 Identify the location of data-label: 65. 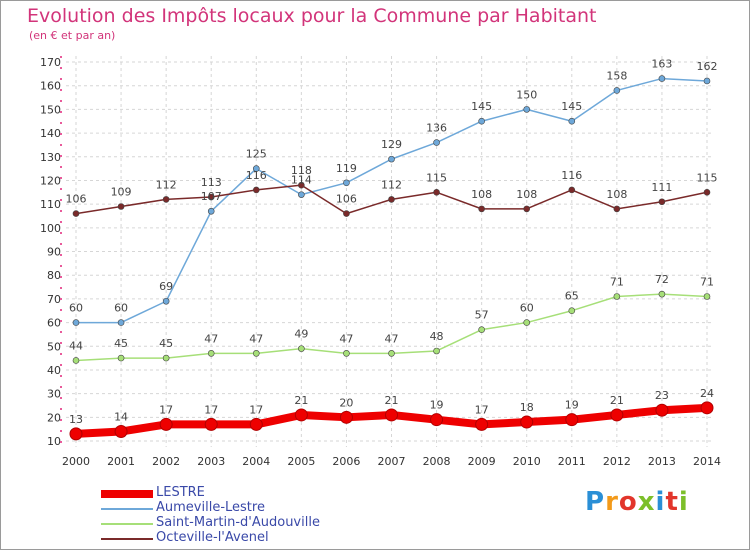
(572, 296).